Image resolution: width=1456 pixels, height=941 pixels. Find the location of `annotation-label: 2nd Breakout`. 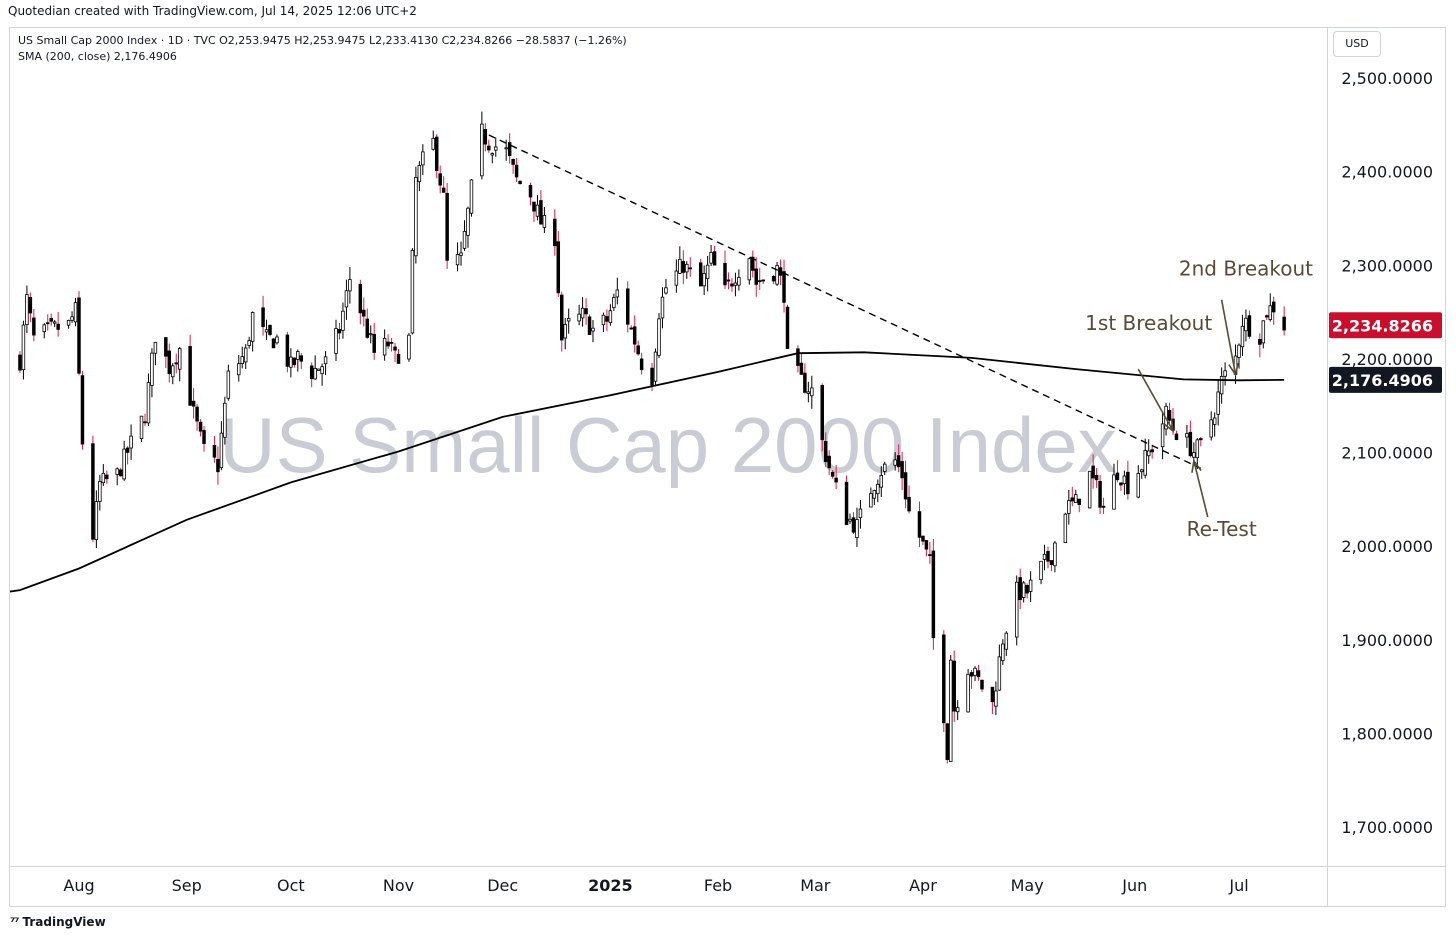

annotation-label: 2nd Breakout is located at coordinates (1246, 268).